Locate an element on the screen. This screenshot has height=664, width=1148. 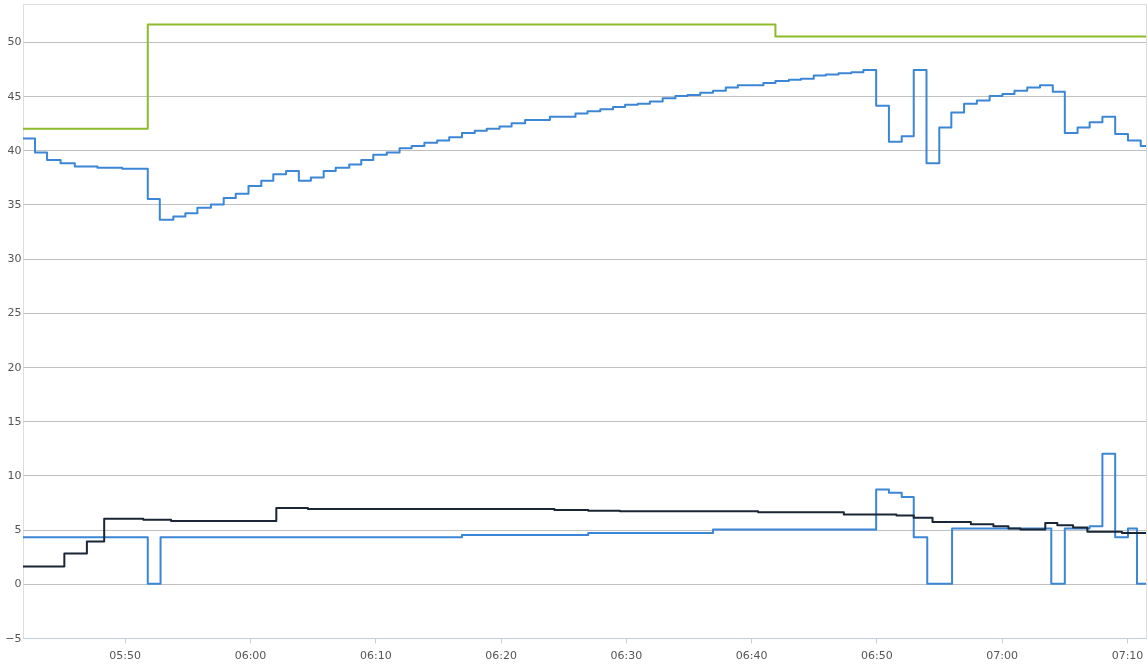
y-tick-label: 35 is located at coordinates (14, 204).